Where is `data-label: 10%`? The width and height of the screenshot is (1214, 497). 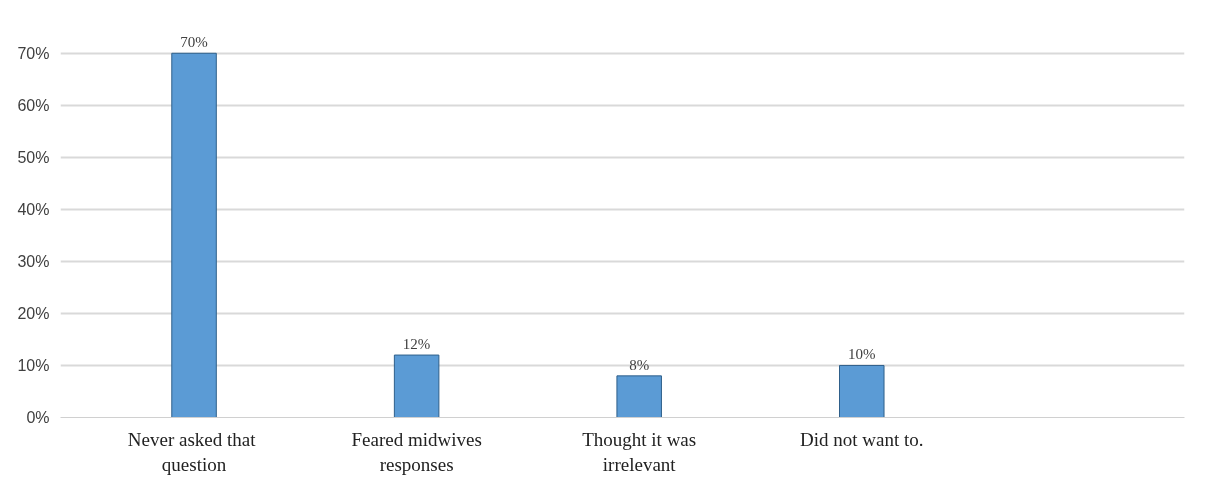 data-label: 10% is located at coordinates (862, 354).